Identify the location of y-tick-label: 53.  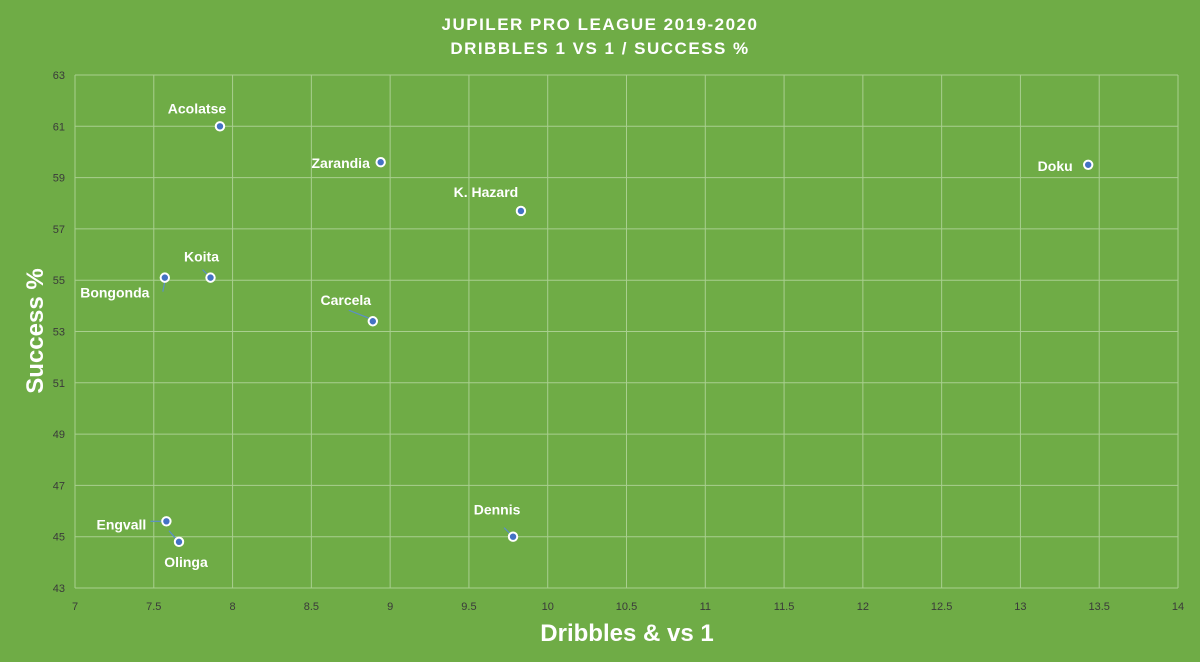
(59, 333).